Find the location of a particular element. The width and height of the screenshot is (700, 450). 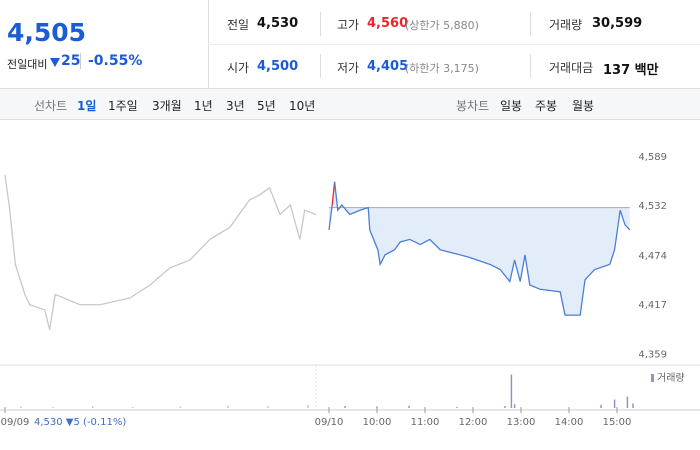

tab: 월봉 is located at coordinates (583, 106).